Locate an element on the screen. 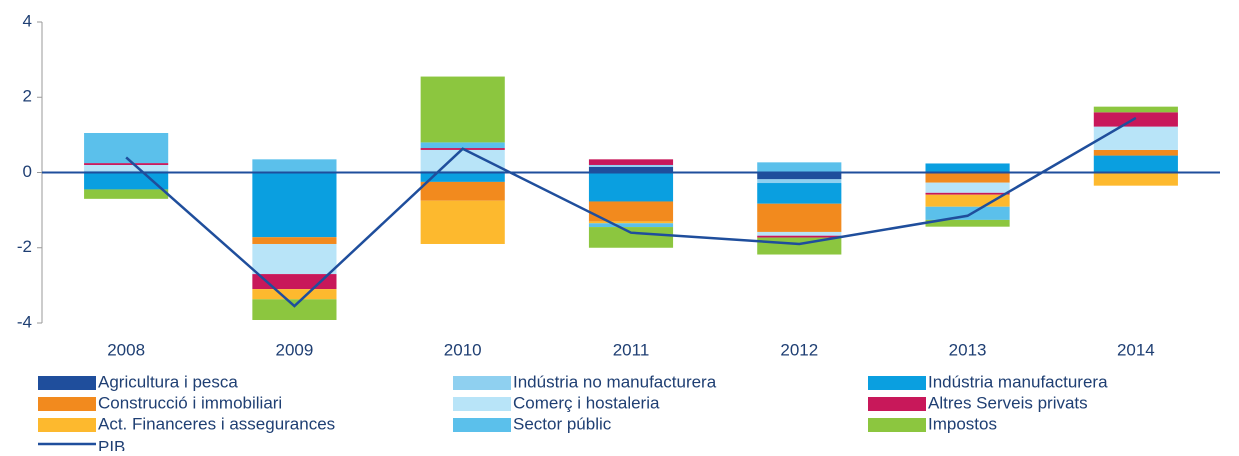  y-tick-label: 2 is located at coordinates (27, 96).